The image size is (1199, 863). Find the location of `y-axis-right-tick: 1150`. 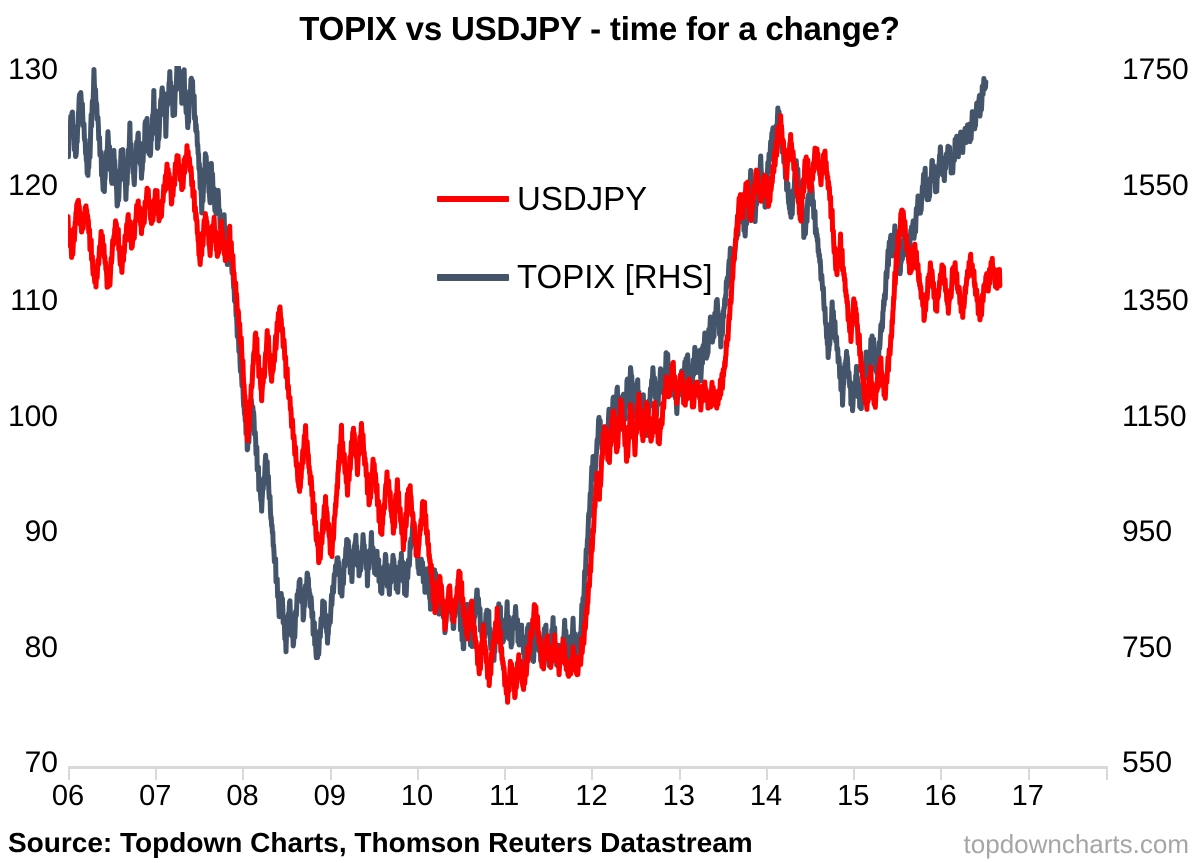

y-axis-right-tick: 1150 is located at coordinates (1154, 416).